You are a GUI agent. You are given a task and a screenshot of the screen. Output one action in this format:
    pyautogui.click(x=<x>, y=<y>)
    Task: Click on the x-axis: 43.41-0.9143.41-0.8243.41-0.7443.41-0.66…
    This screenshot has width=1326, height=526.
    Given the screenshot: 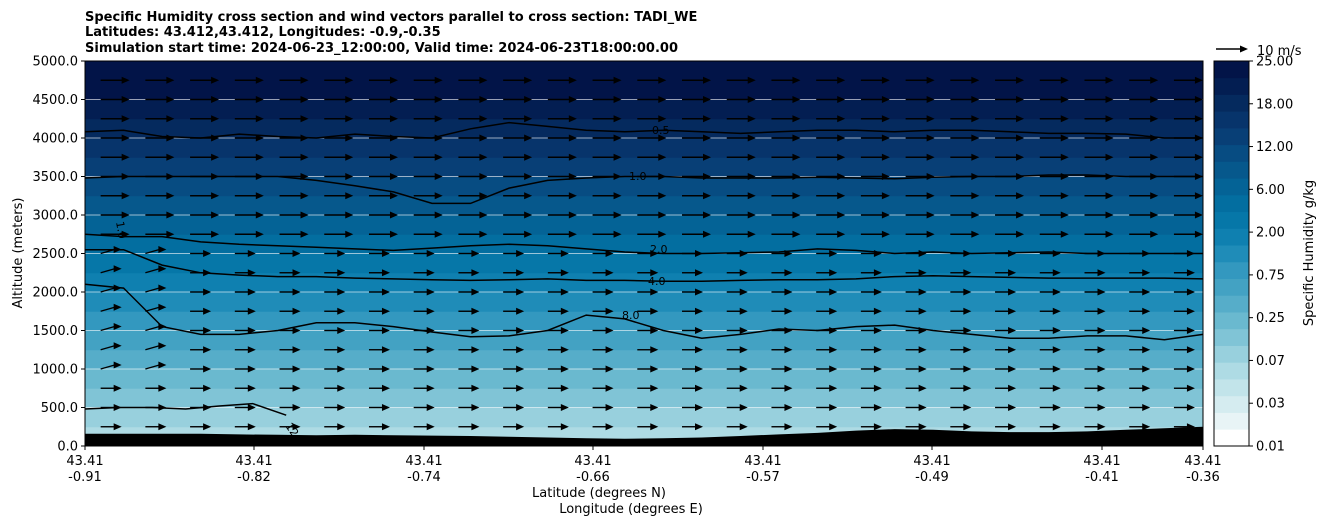 What is the action you would take?
    pyautogui.click(x=644, y=465)
    